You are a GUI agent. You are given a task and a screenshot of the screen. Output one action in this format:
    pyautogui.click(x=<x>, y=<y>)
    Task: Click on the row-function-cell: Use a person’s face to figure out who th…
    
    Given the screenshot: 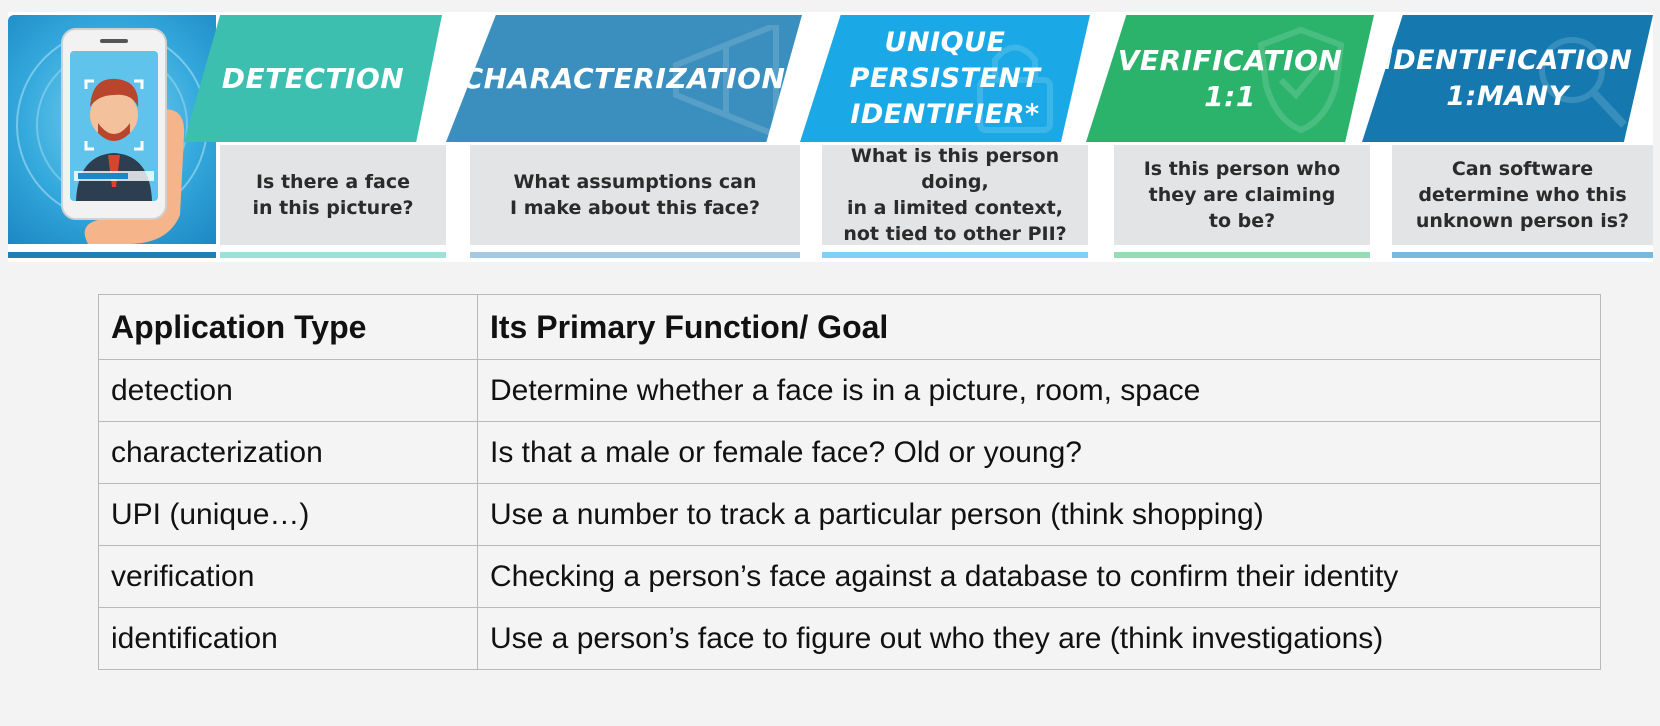 What is the action you would take?
    pyautogui.click(x=1039, y=638)
    